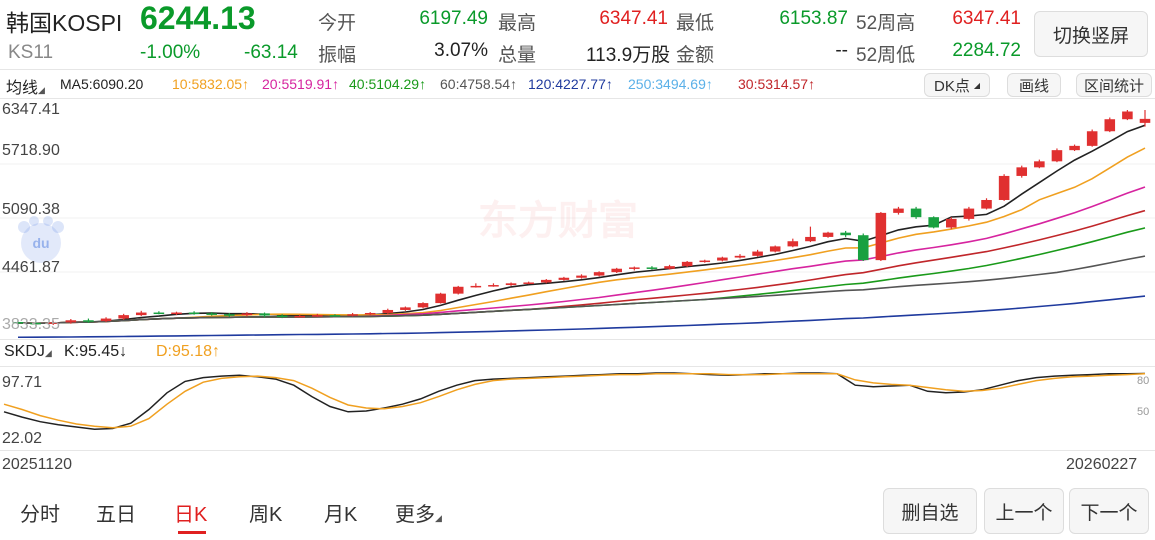 The image size is (1155, 540). I want to click on ma-bar: 均线◢ DK点 ◢ 画线 区间统计, so click(577, 84).